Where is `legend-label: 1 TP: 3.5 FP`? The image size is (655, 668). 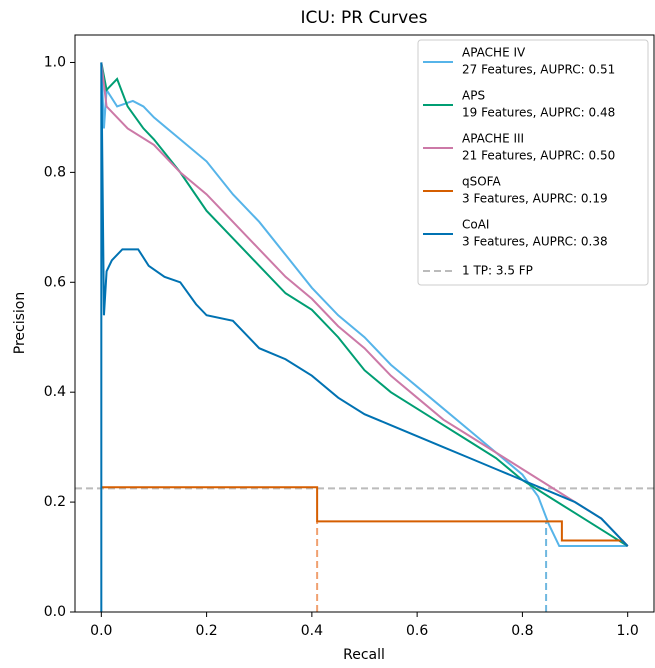
legend-label: 1 TP: 3.5 FP is located at coordinates (497, 271).